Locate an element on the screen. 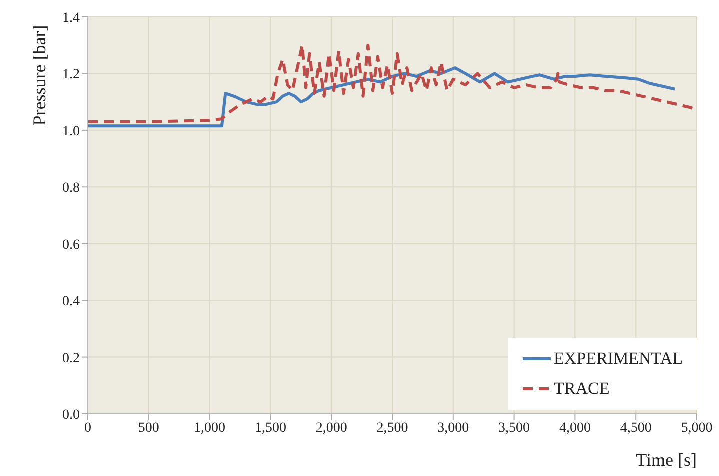 The width and height of the screenshot is (719, 476). x-tick-label: 4,500 is located at coordinates (636, 428).